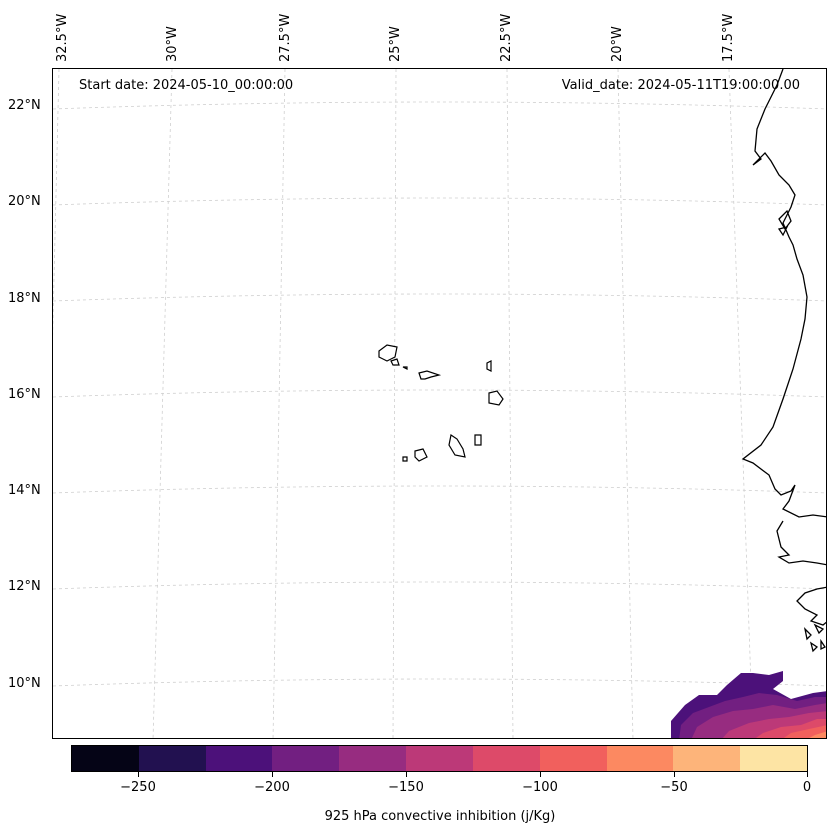 Image resolution: width=837 pixels, height=836 pixels. What do you see at coordinates (807, 787) in the screenshot?
I see `colorbar-tick-label: 0` at bounding box center [807, 787].